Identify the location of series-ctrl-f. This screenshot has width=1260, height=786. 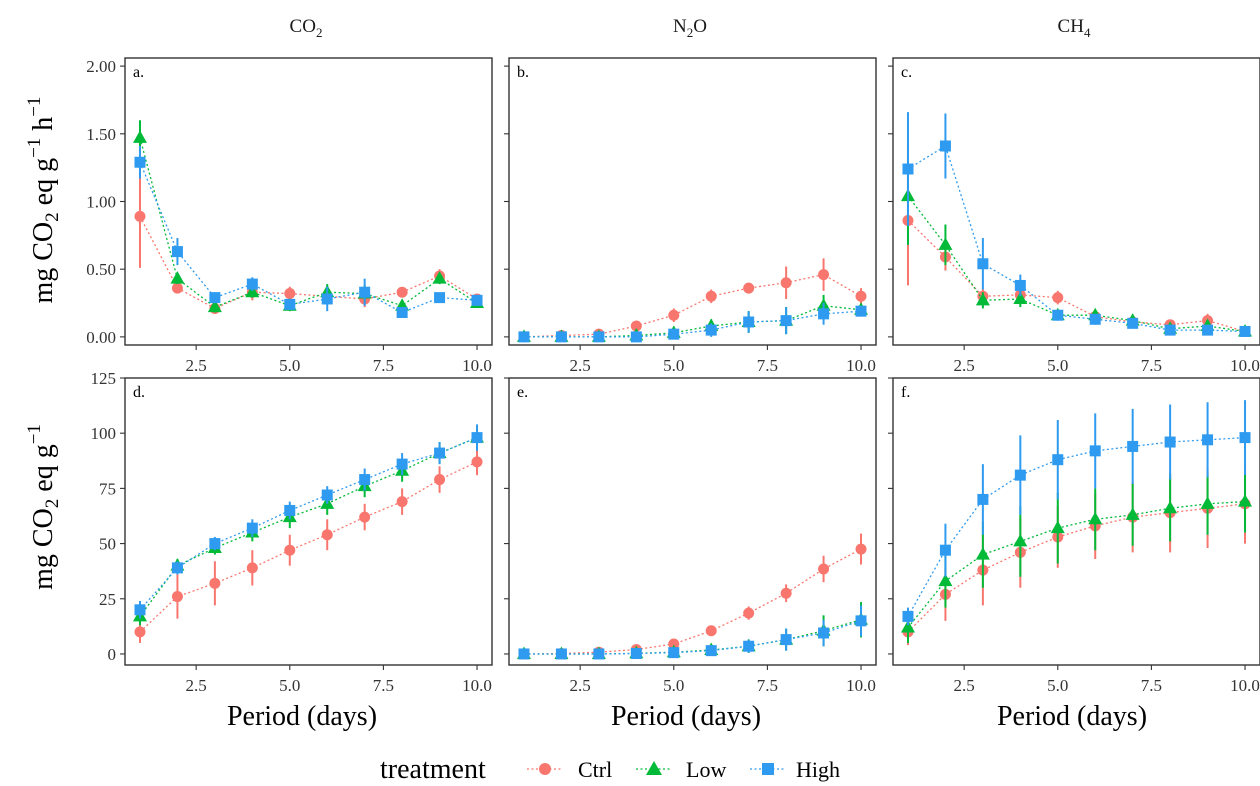
(1076, 555).